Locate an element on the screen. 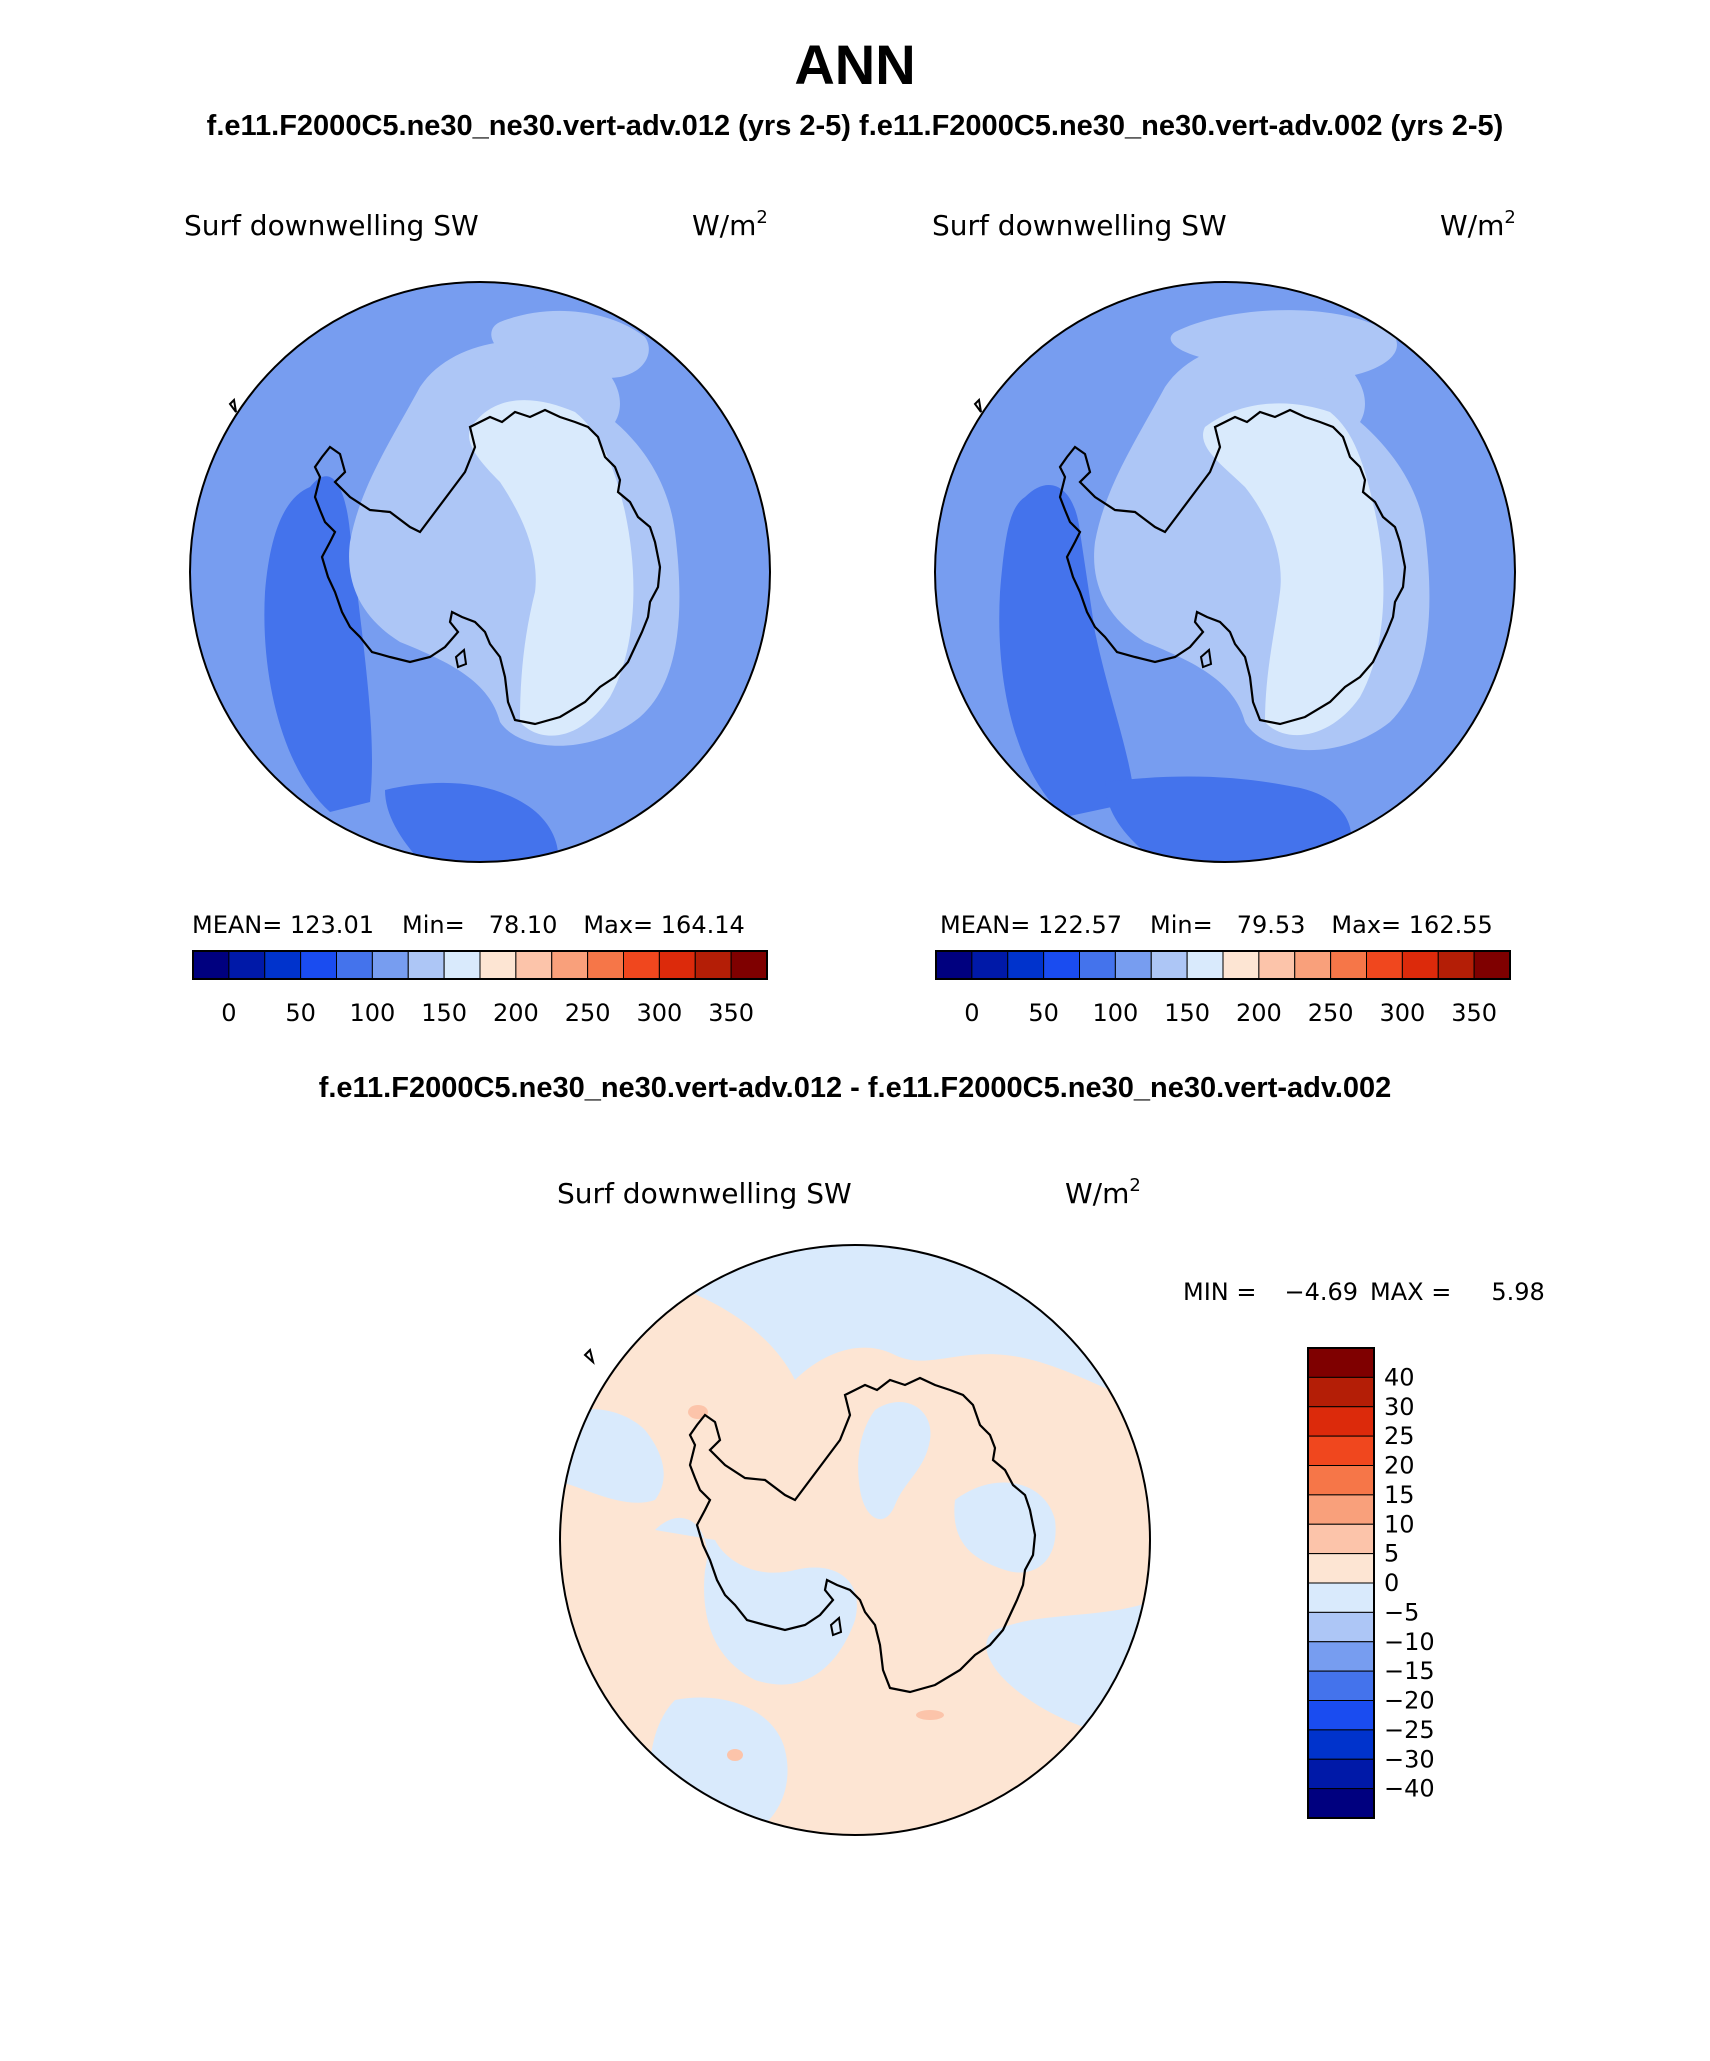 Image resolution: width=1710 pixels, height=2061 pixels. control-colorbar-tick-label: 200 is located at coordinates (1259, 1013).